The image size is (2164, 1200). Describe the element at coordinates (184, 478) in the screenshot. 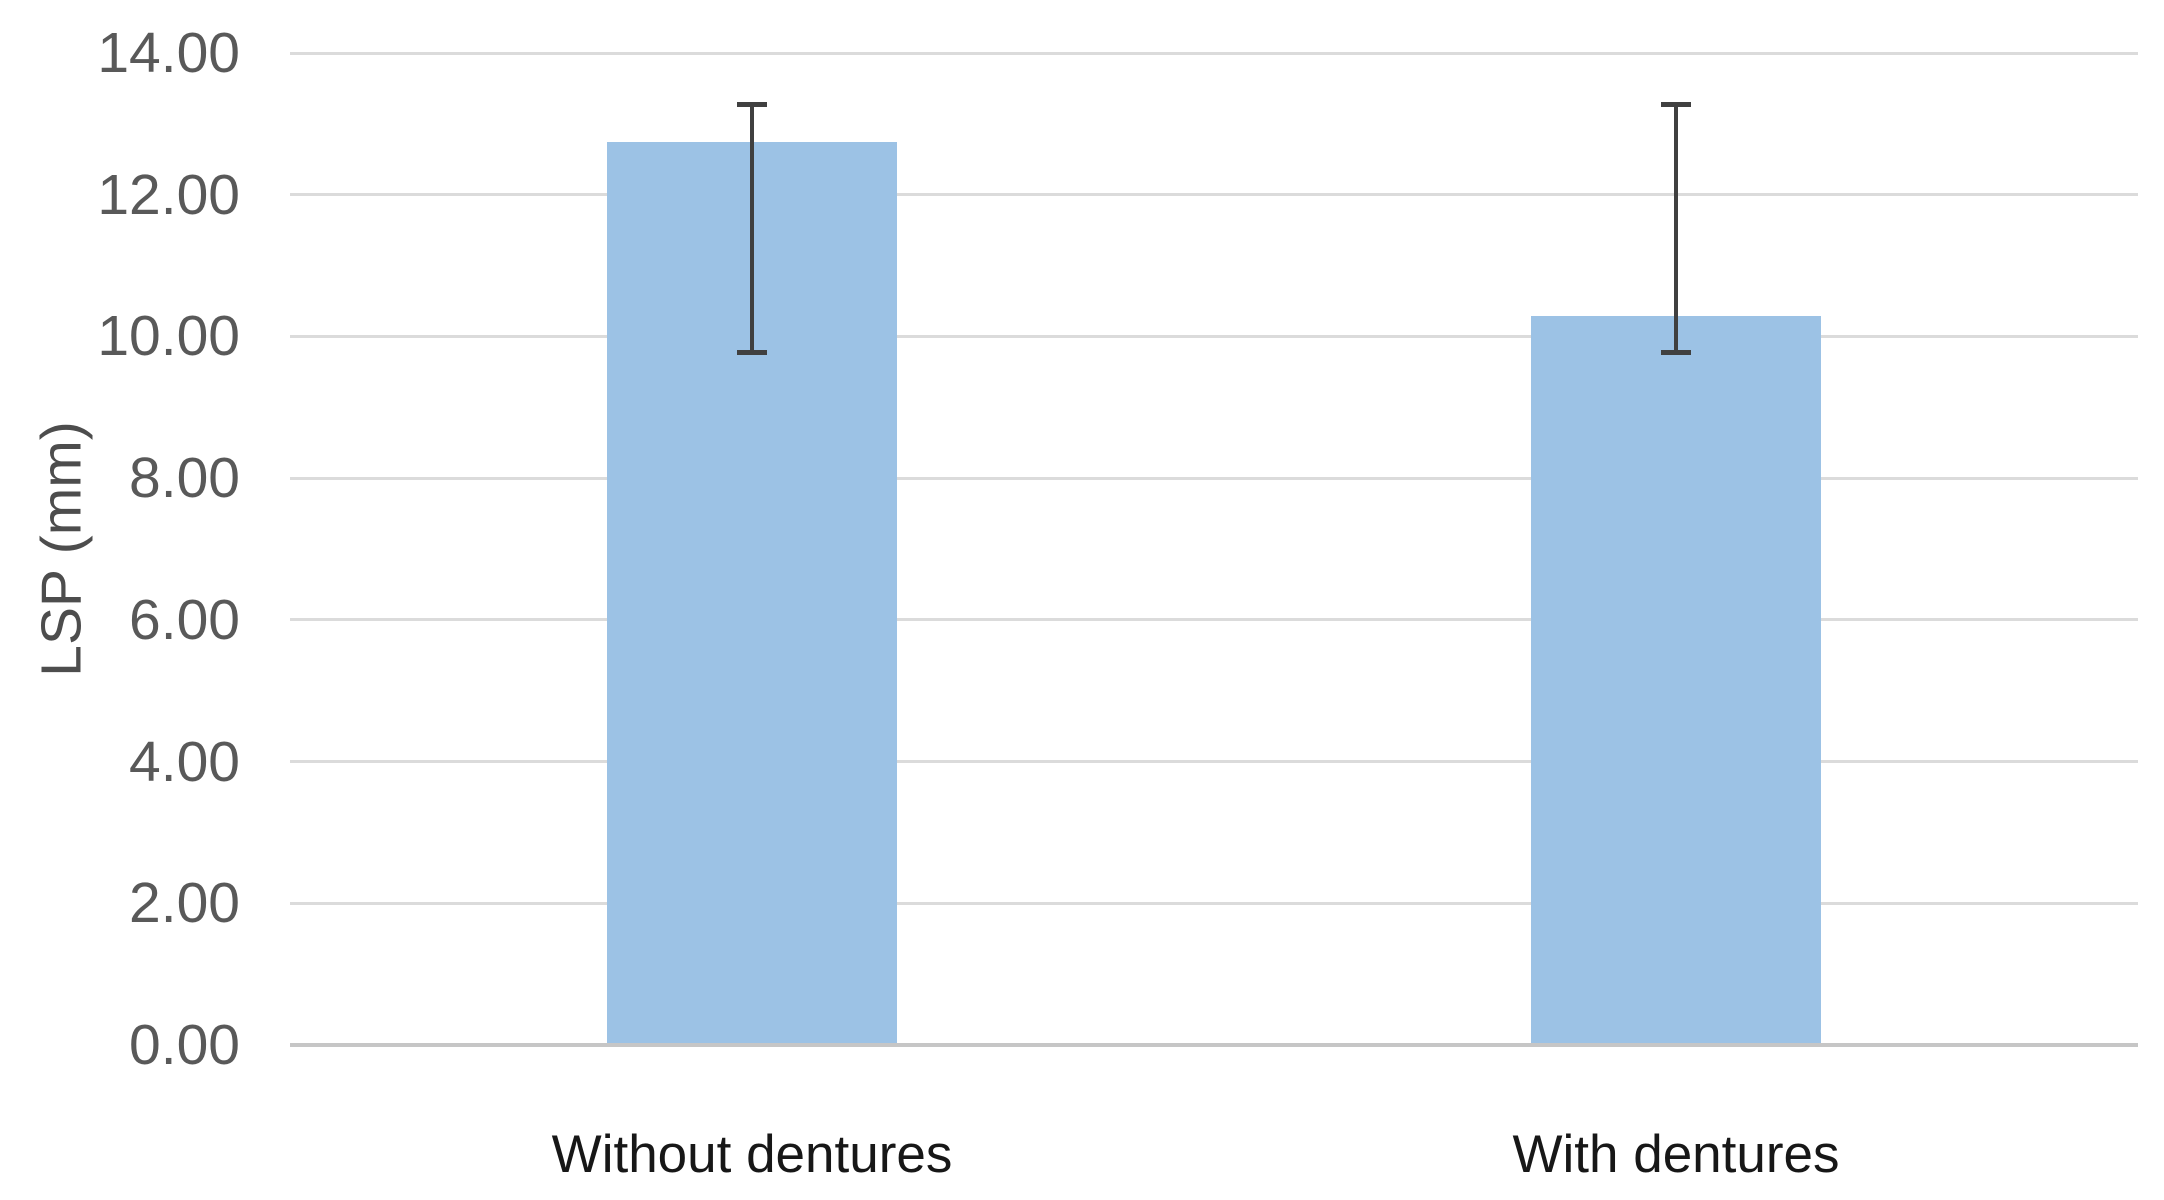

I see `y-tick-label: 8.00` at that location.